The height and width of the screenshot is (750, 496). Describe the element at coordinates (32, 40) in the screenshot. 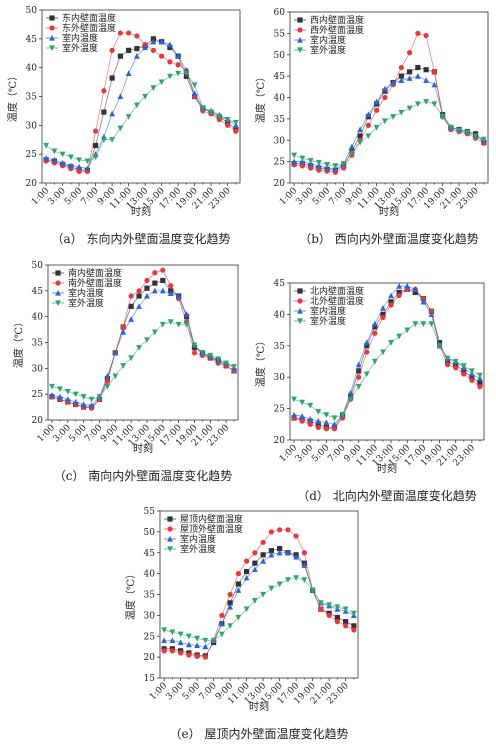

I see `y-tick-label: 45` at that location.